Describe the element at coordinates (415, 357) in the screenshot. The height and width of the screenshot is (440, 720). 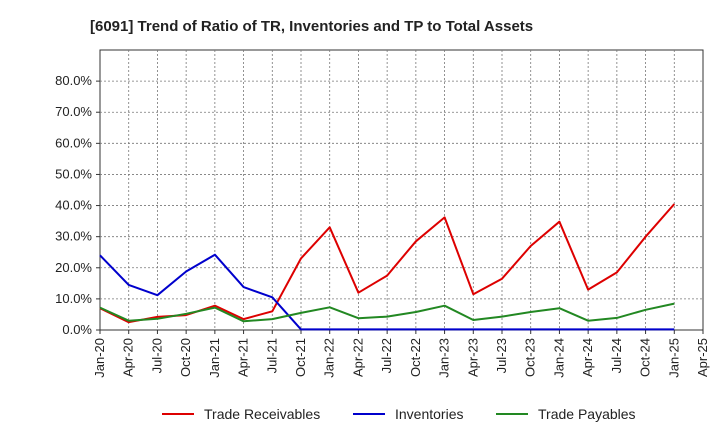
I see `x-tick-label: Oct-22` at that location.